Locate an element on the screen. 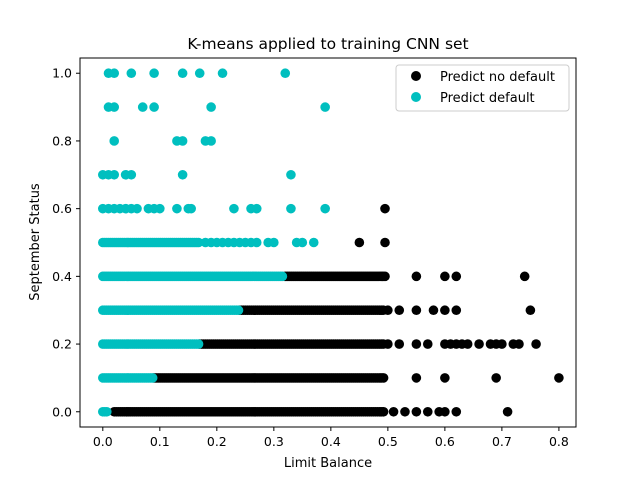 The width and height of the screenshot is (640, 480). legend-marker-default is located at coordinates (416, 97).